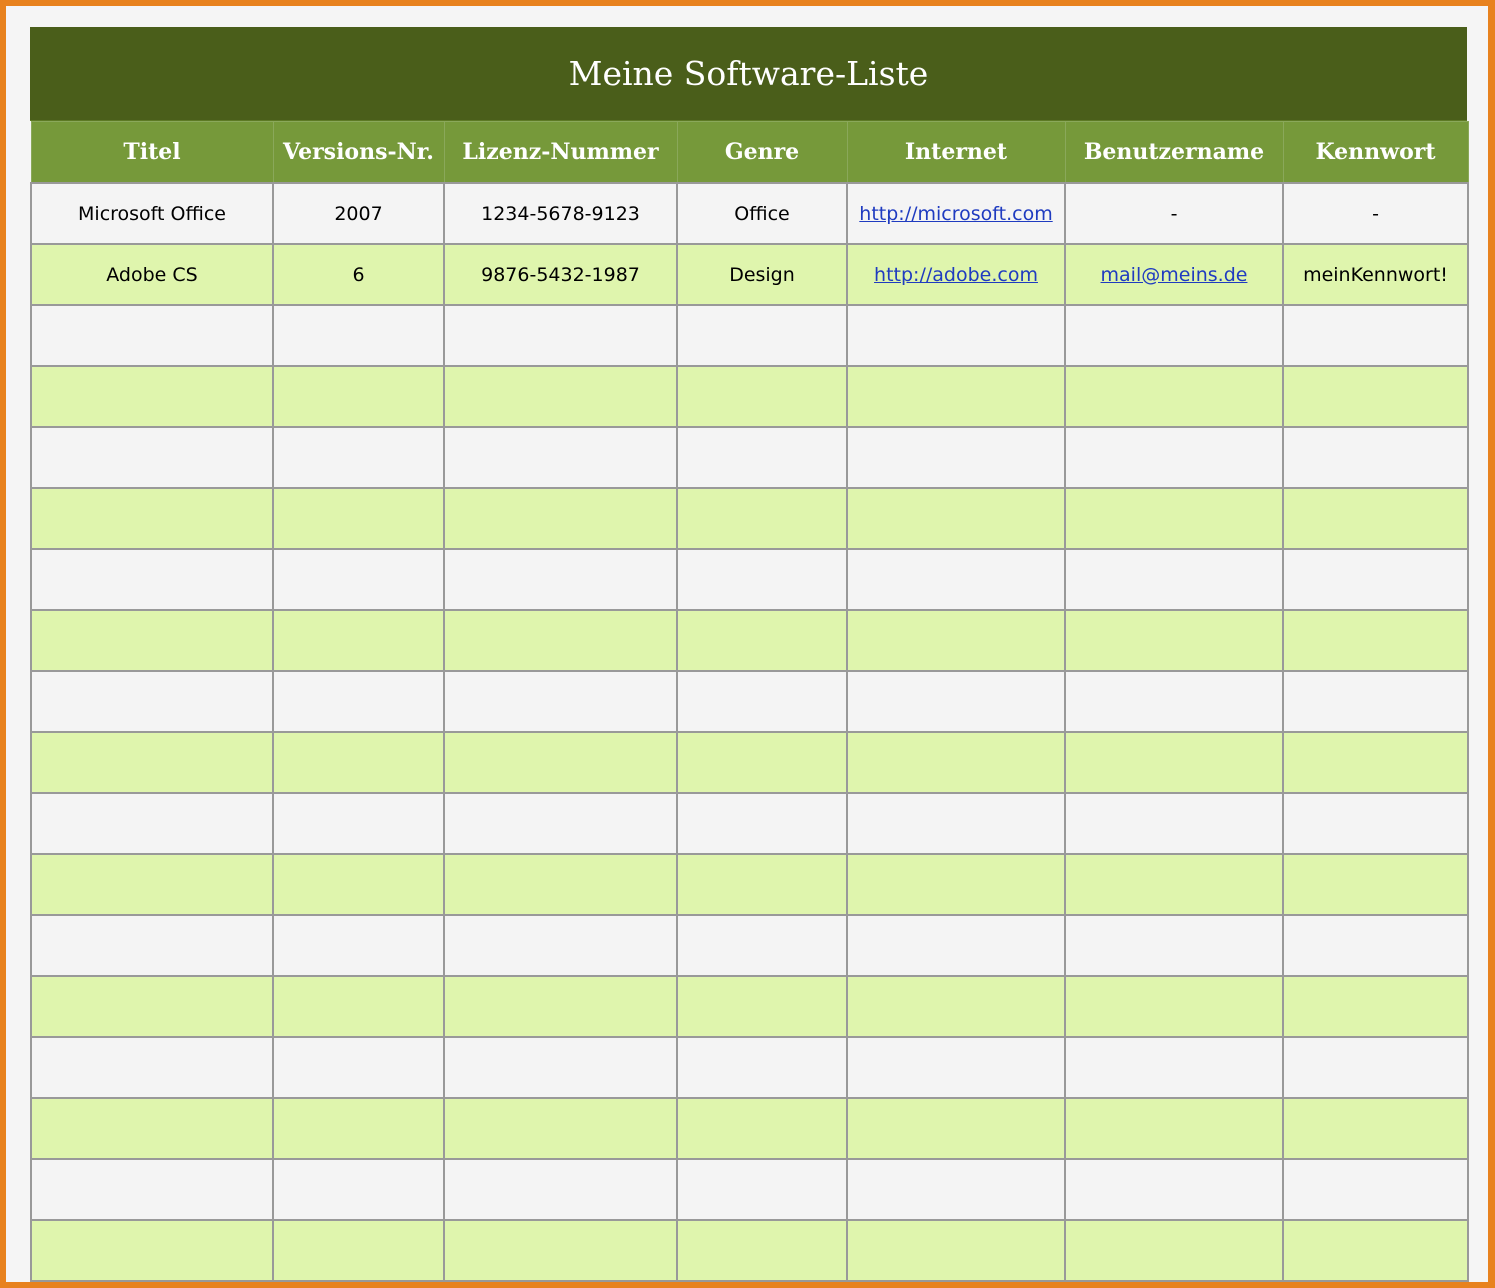 The image size is (1495, 1288). What do you see at coordinates (956, 274) in the screenshot?
I see `website-link: http://adobe.com` at bounding box center [956, 274].